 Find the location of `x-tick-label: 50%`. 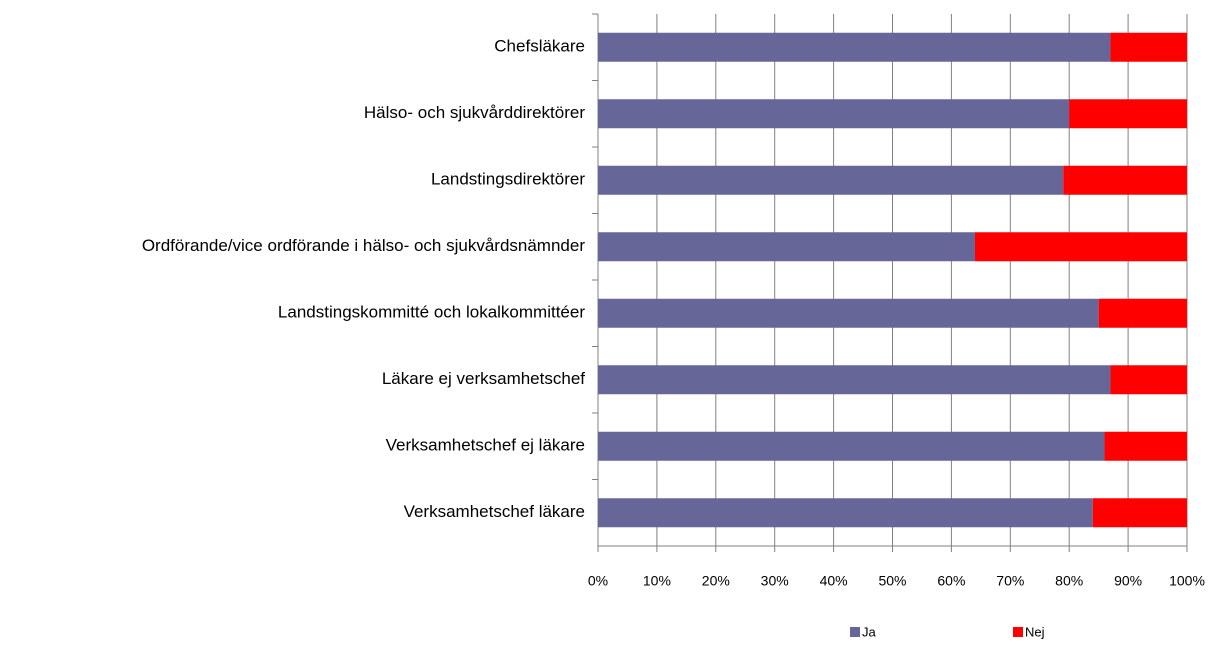

x-tick-label: 50% is located at coordinates (892, 581).